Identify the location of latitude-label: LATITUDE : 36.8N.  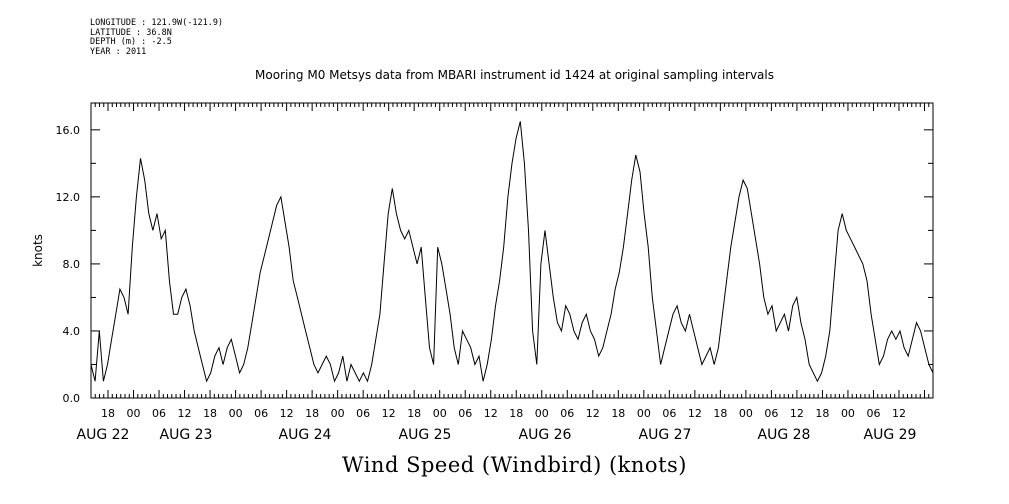
(131, 32).